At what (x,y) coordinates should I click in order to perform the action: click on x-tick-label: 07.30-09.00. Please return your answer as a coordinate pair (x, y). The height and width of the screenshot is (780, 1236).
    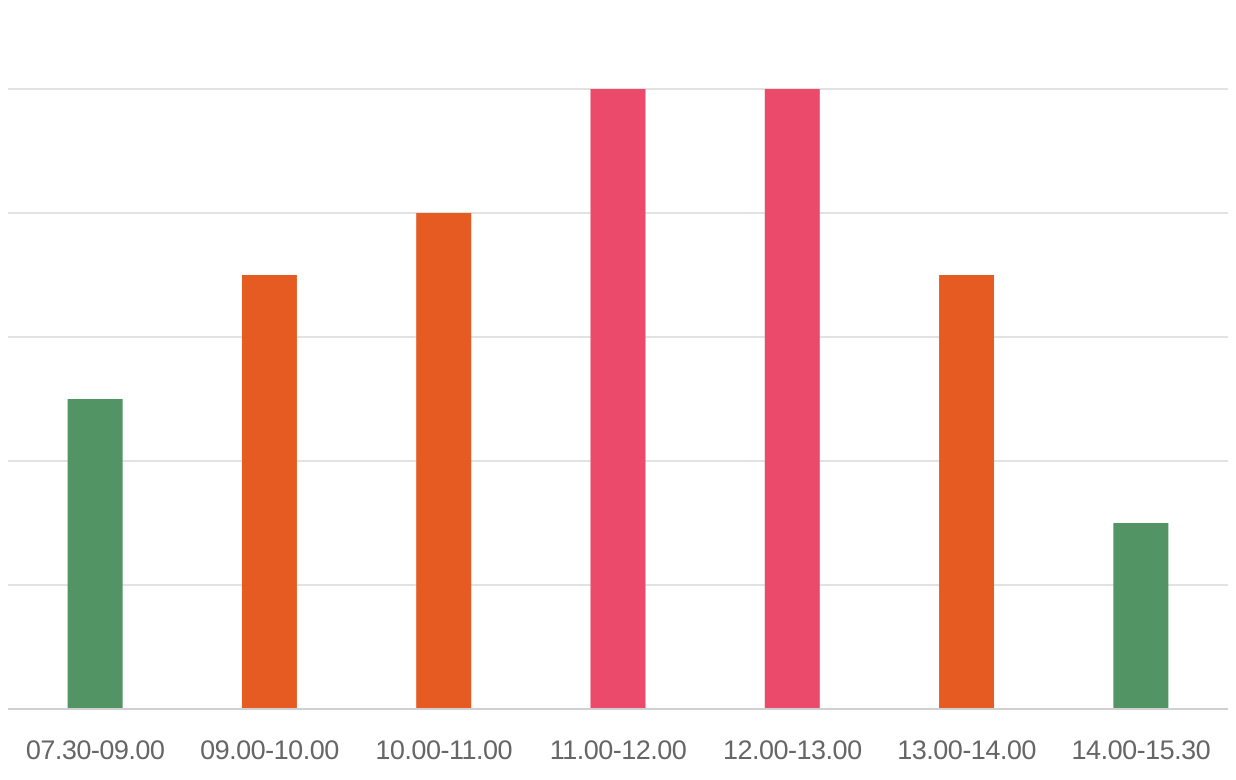
    Looking at the image, I should click on (95, 750).